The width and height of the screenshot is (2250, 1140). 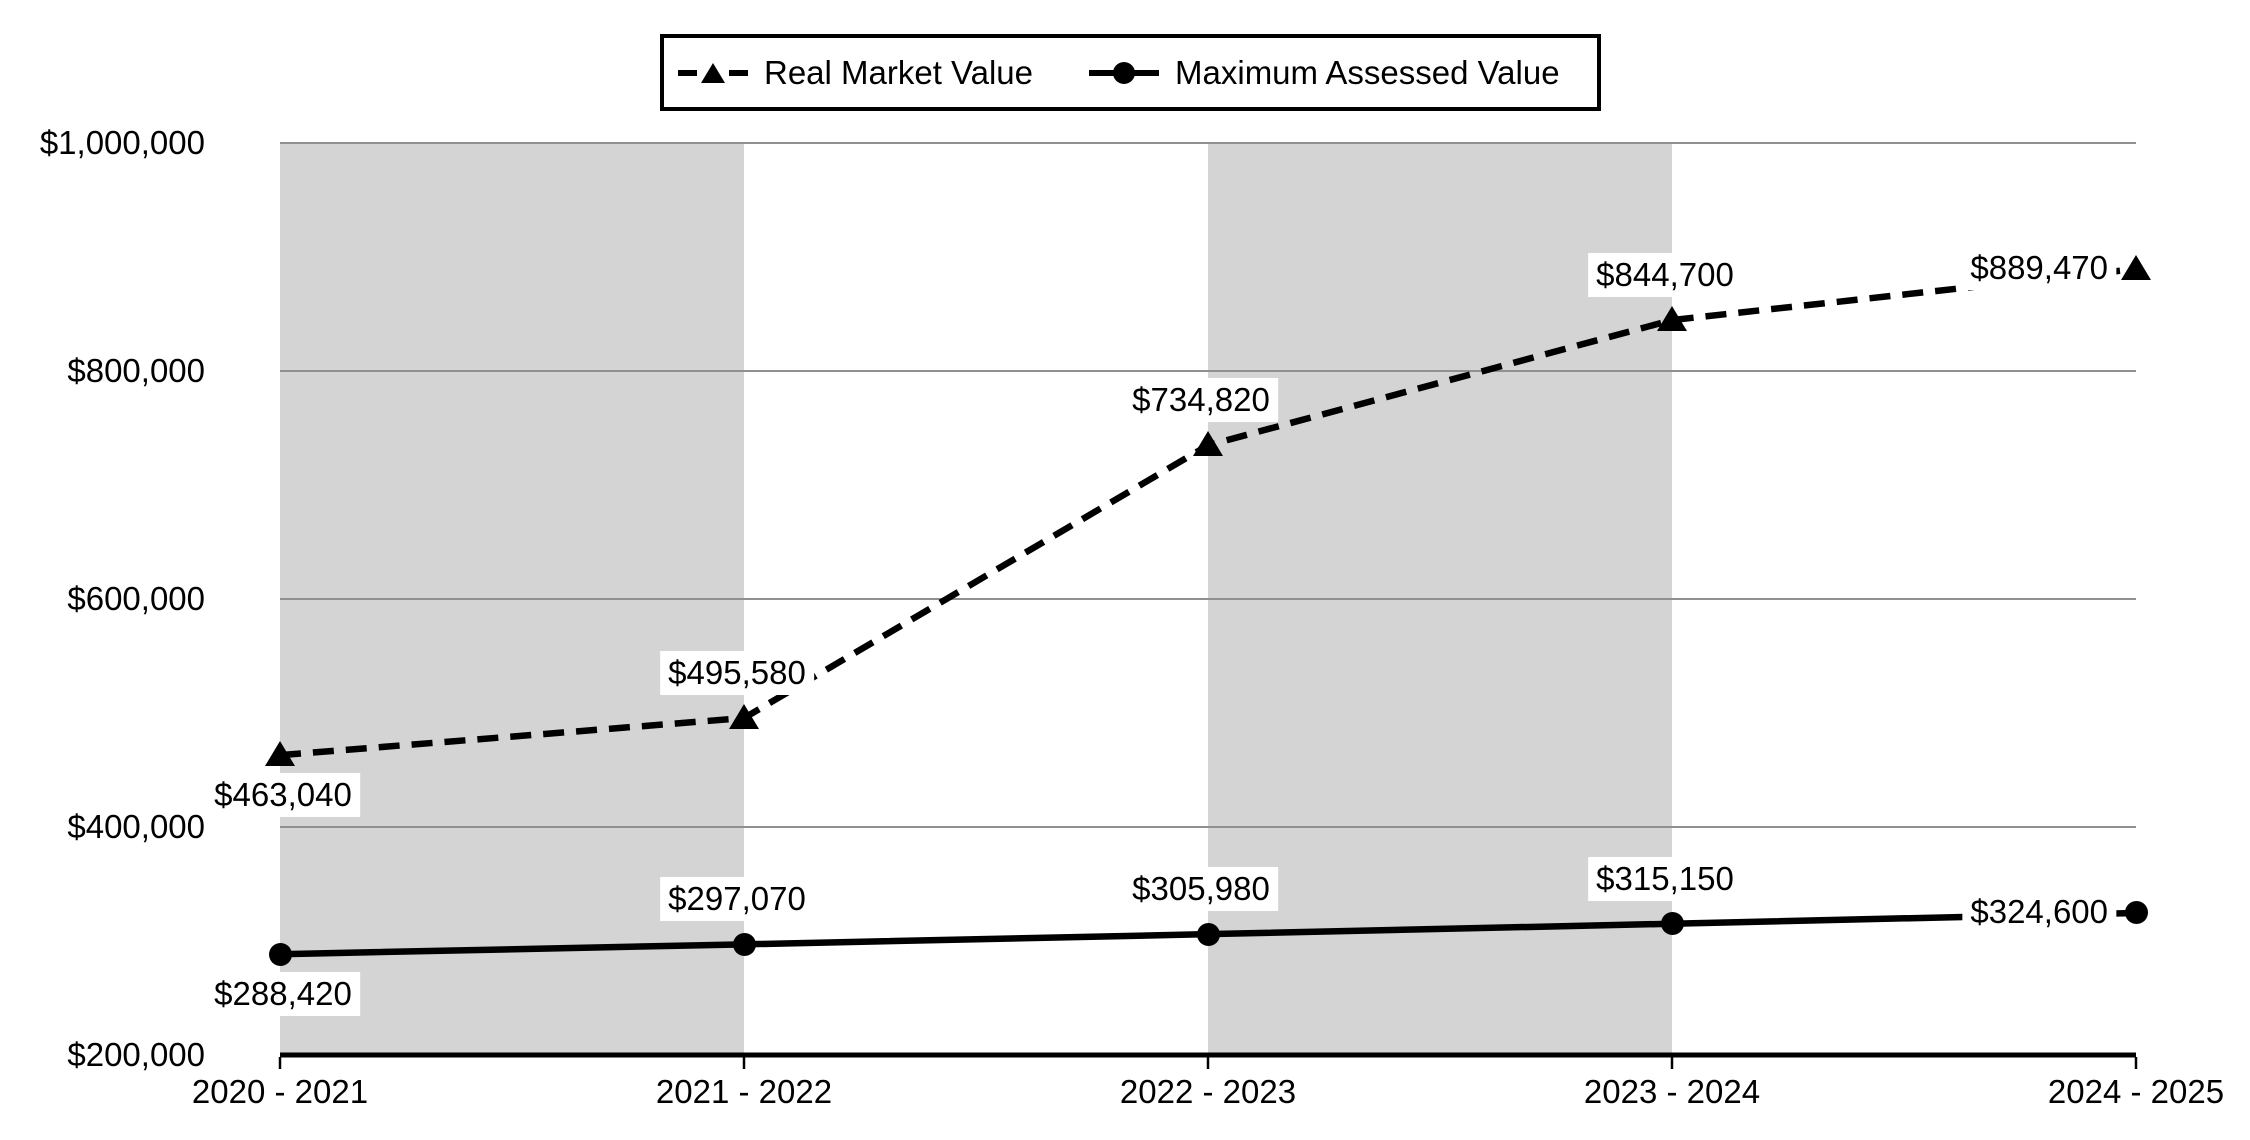 What do you see at coordinates (1208, 1091) in the screenshot?
I see `x-axis-tick-label: 2022 - 2023` at bounding box center [1208, 1091].